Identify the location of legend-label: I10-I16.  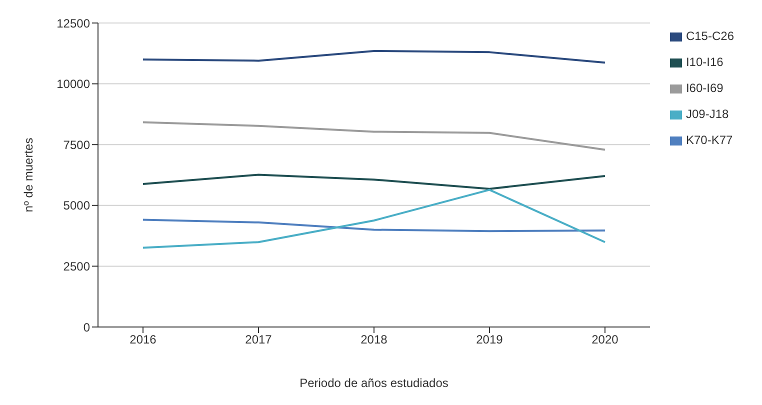
(705, 62).